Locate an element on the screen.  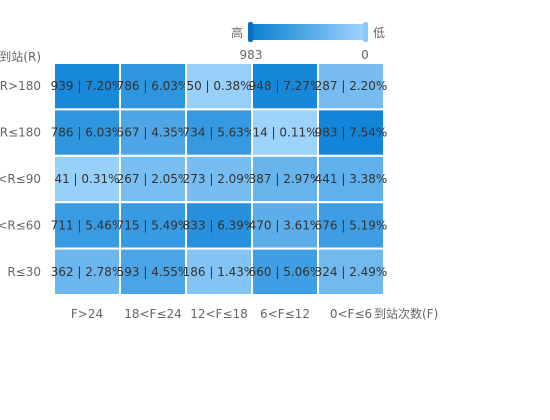
x-axis-ticks: F>24 18<F≤24 12<F≤18 6<F≤12 0<F≤6 is located at coordinates (221, 314).